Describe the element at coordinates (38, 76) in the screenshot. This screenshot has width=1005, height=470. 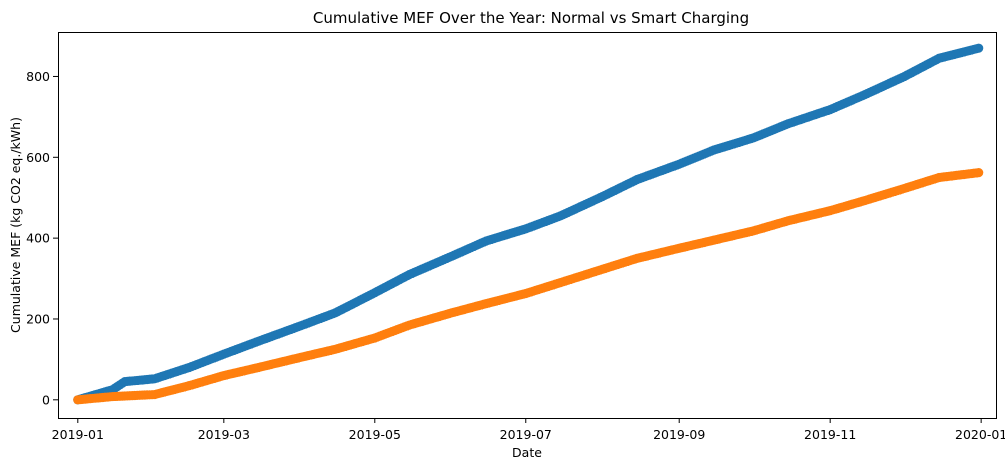
I see `y-tick-label: 800` at that location.